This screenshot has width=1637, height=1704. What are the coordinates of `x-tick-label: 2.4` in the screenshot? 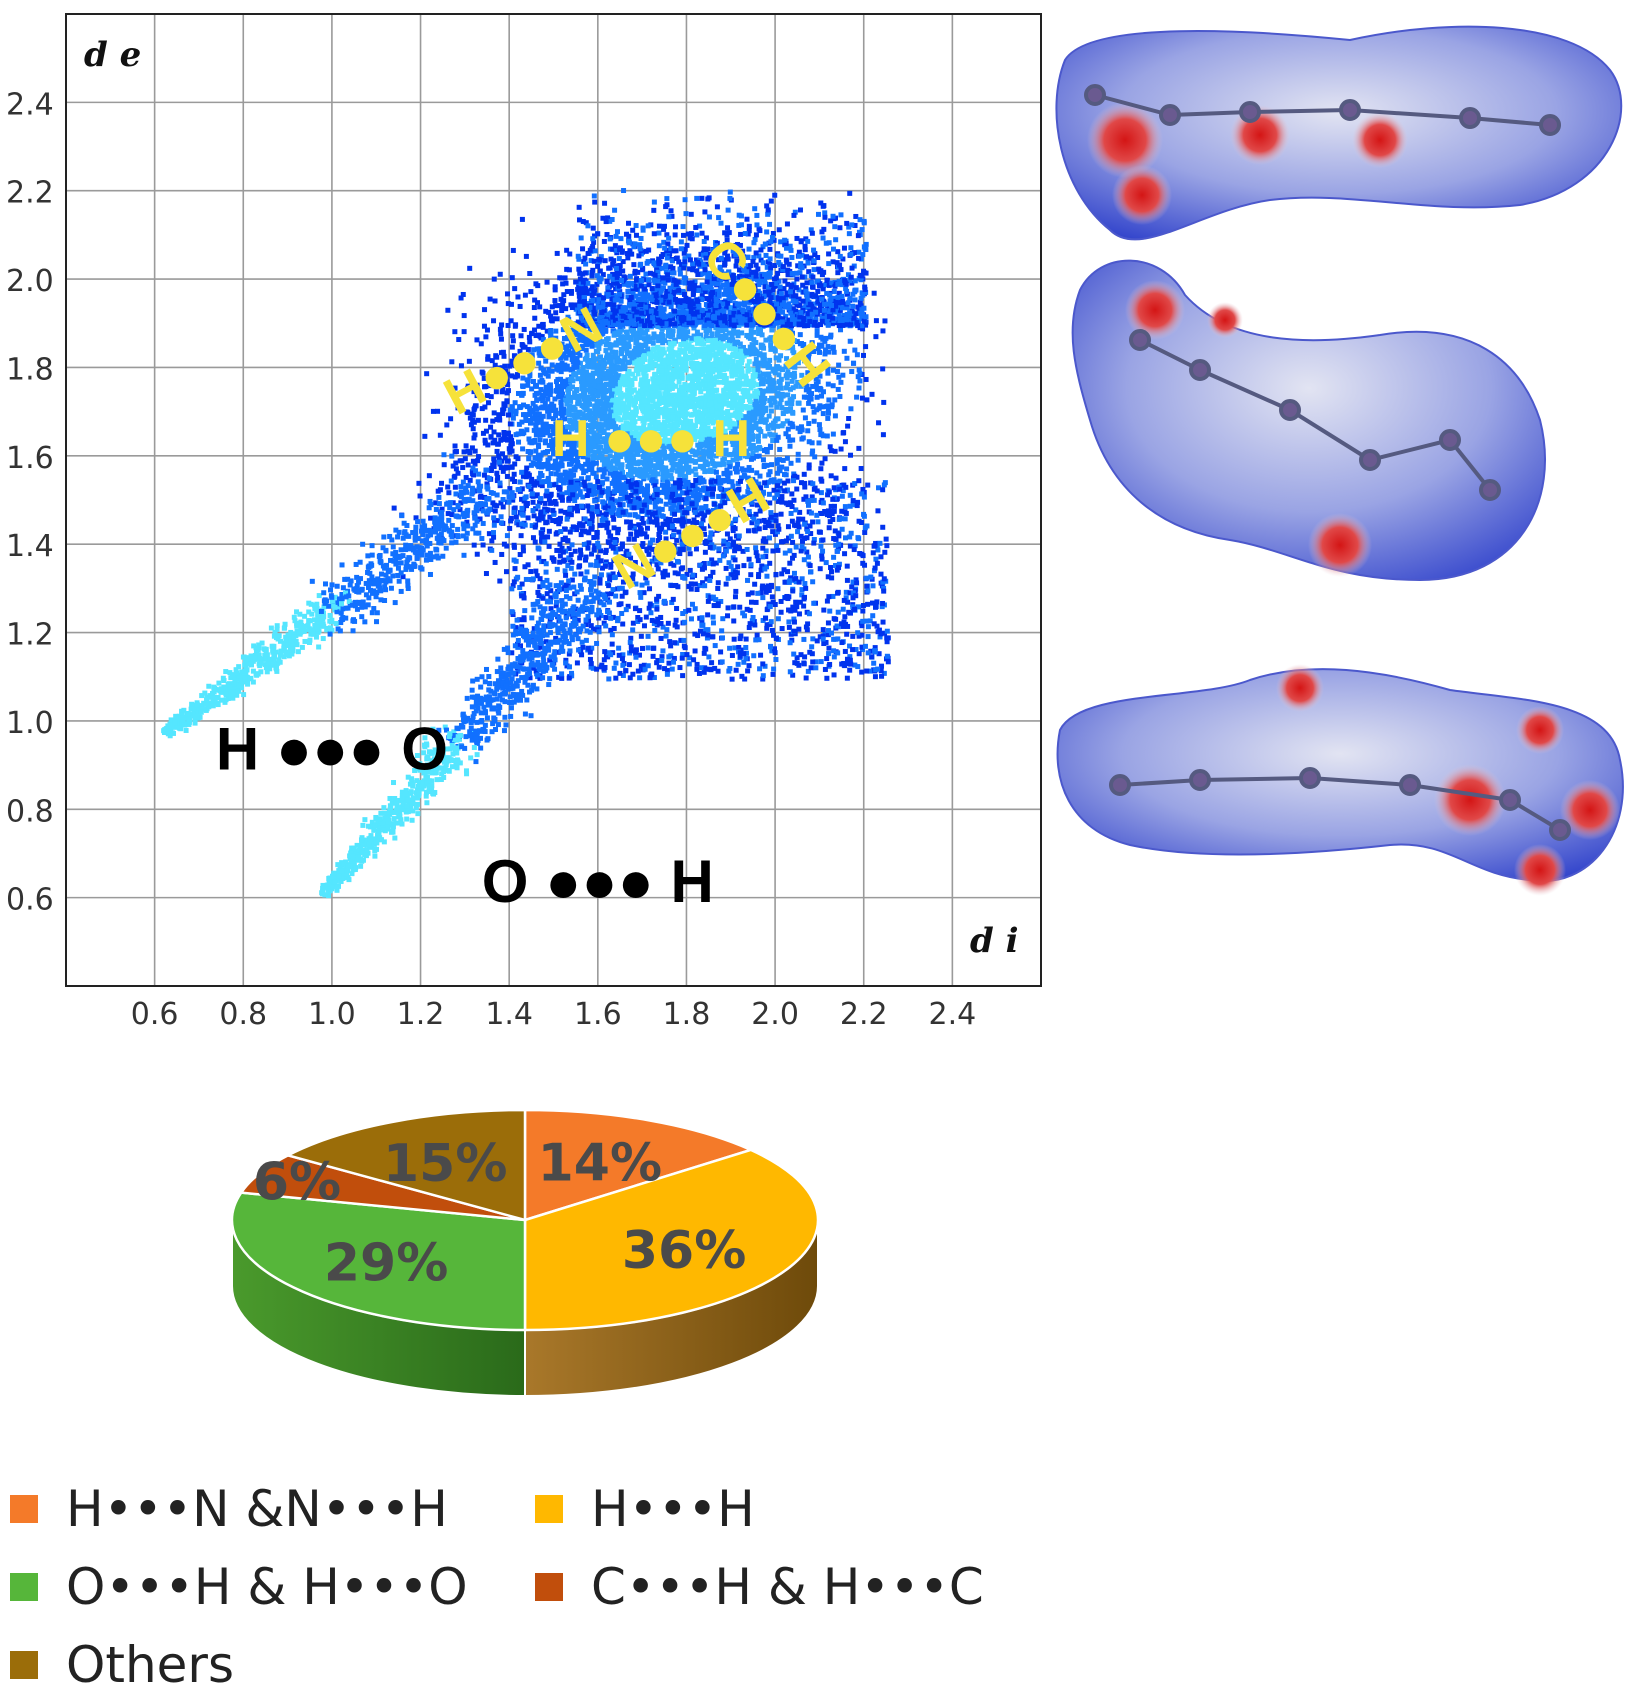 It's located at (953, 1013).